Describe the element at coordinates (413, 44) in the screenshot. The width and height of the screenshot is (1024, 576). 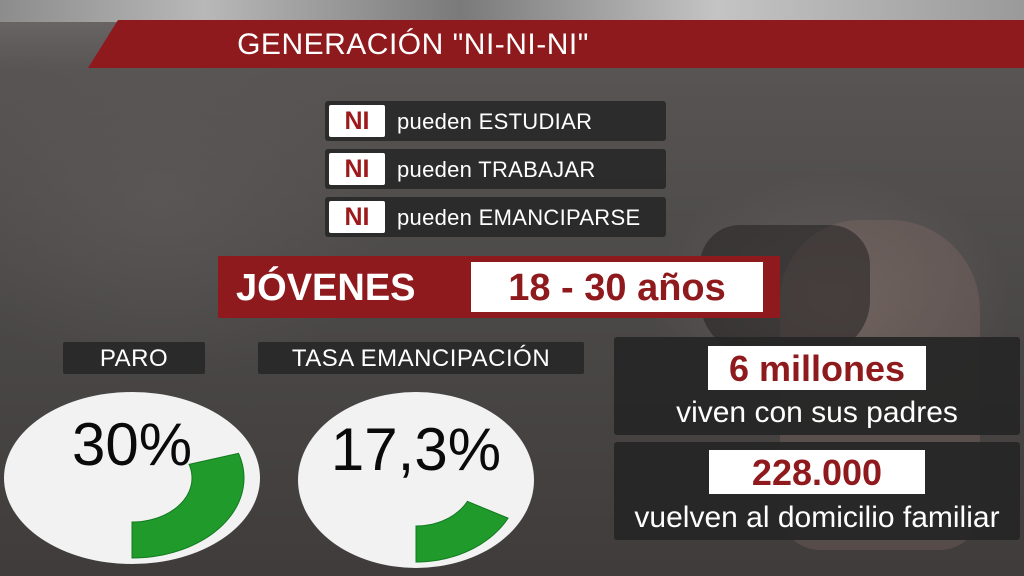
I see `page-title: GENERACIÓN "NI-NI-NI"` at that location.